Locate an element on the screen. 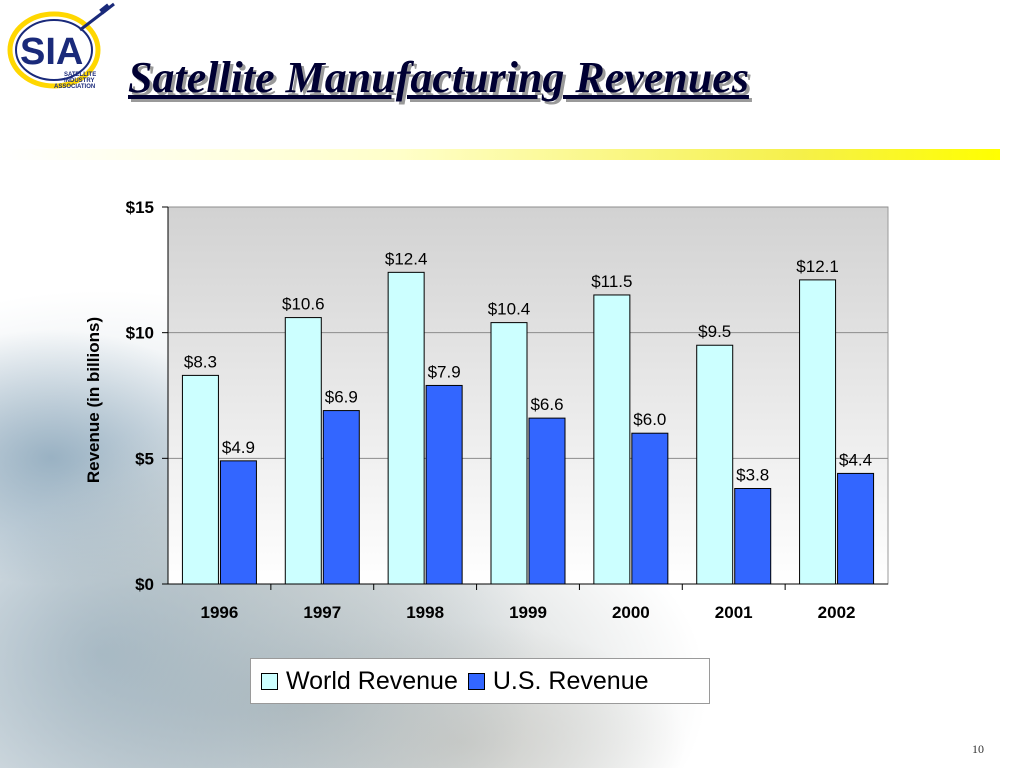  data-label-world-1999: $10.4 is located at coordinates (509, 309).